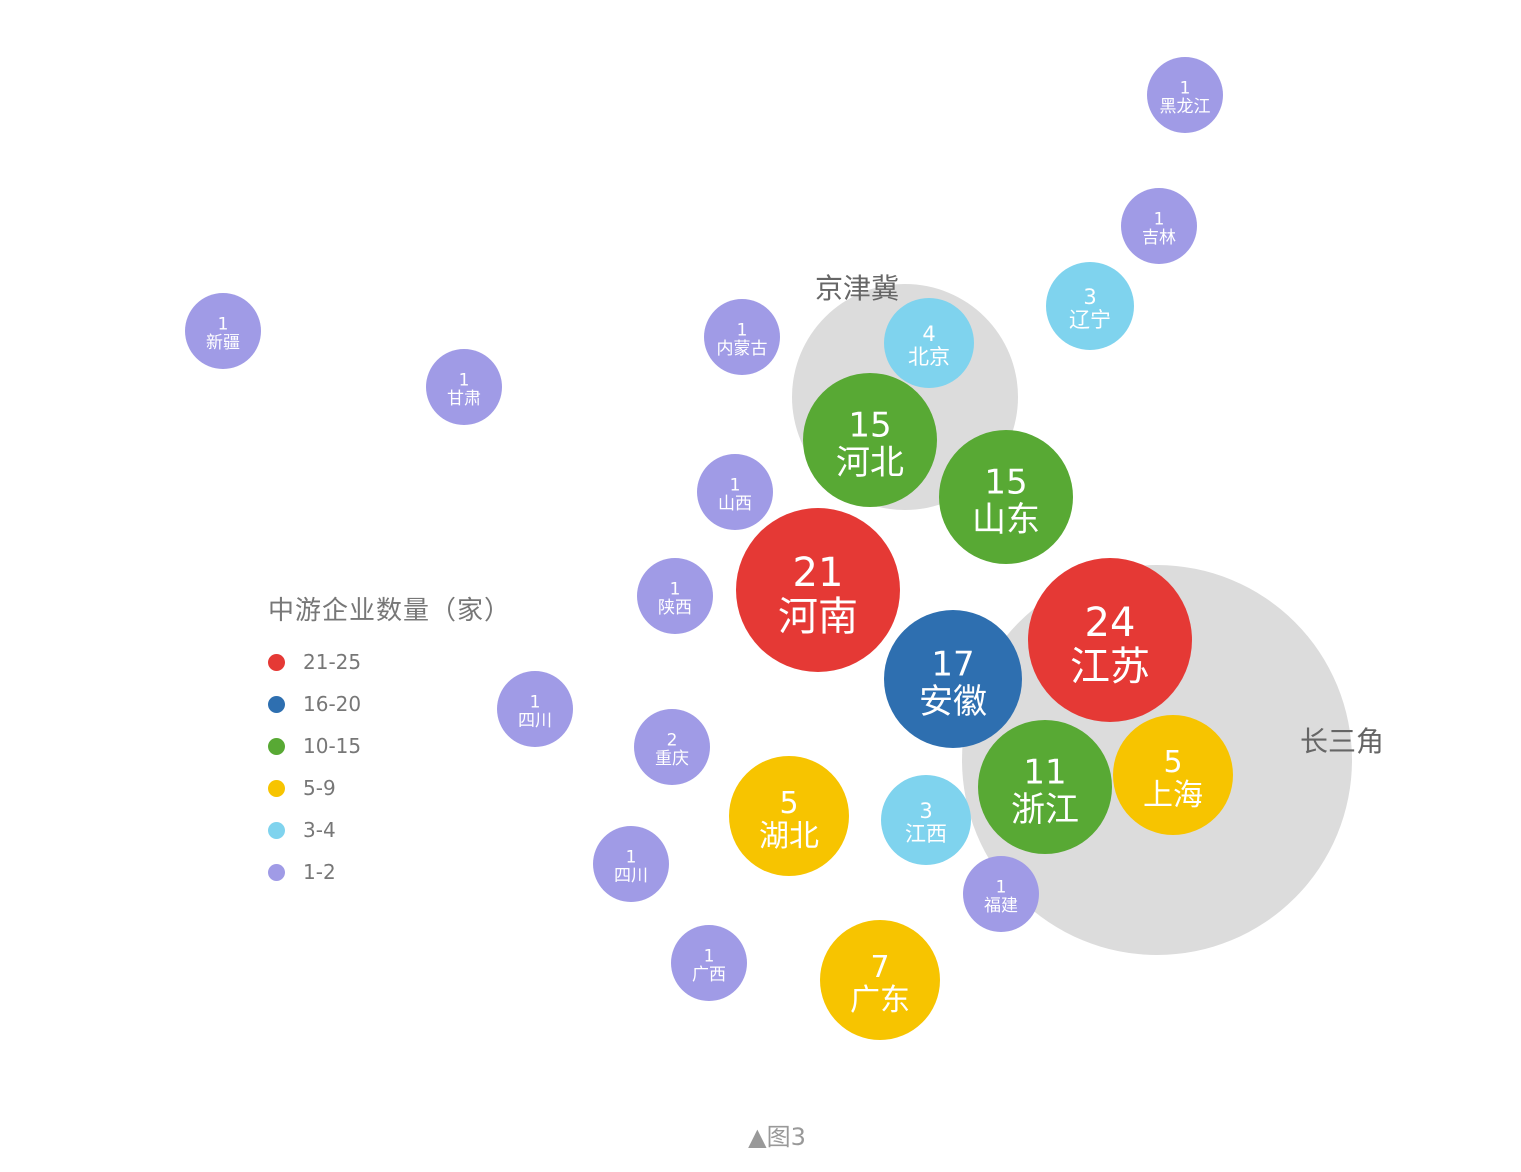 Image resolution: width=1521 pixels, height=1172 pixels. I want to click on bubble-name: 浙江, so click(1045, 810).